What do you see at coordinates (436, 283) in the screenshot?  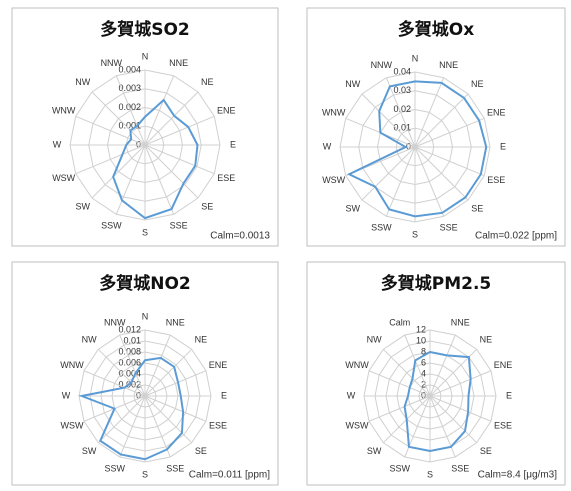 I see `chart-title: 多賀城PM2.5` at bounding box center [436, 283].